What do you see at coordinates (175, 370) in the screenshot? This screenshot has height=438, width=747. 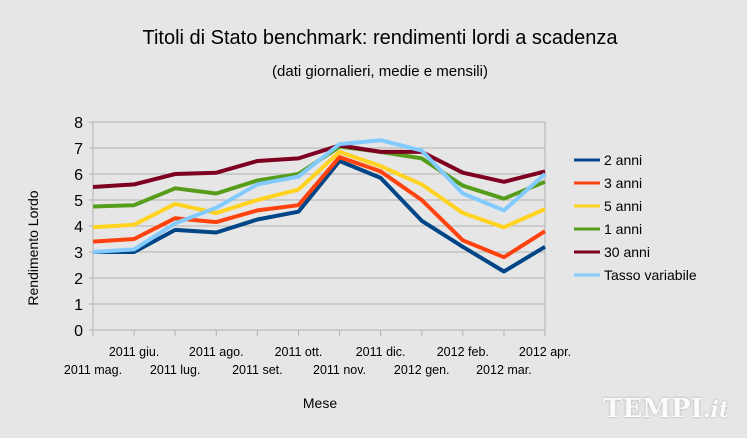 I see `x-tick-label: 2011 lug.` at bounding box center [175, 370].